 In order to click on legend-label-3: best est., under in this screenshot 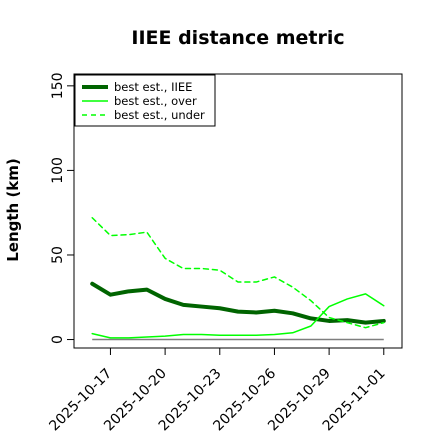, I will do `click(159, 115)`.